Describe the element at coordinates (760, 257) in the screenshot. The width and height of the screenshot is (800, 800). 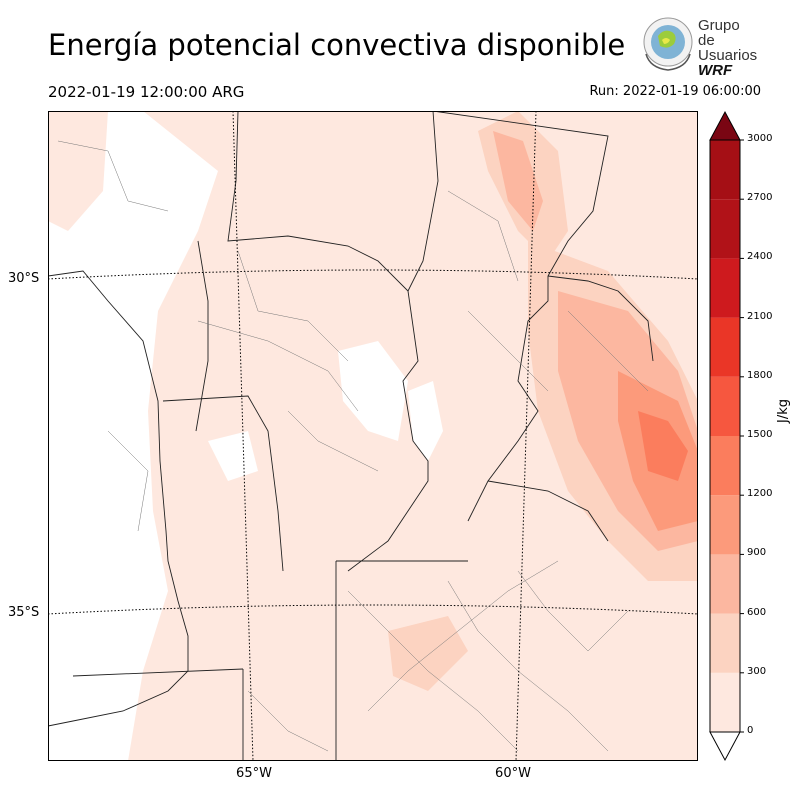
I see `colorbar-tick-label: 2400` at that location.